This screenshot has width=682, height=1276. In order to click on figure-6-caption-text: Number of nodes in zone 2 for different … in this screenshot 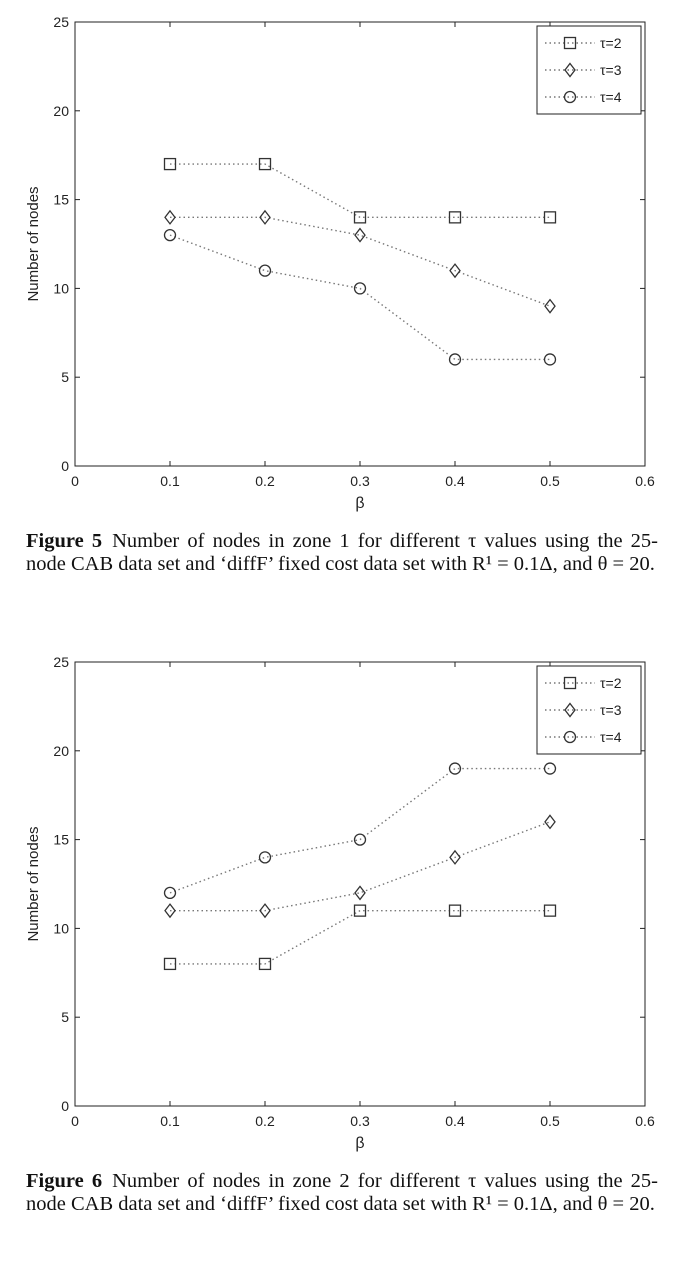, I will do `click(342, 1192)`.